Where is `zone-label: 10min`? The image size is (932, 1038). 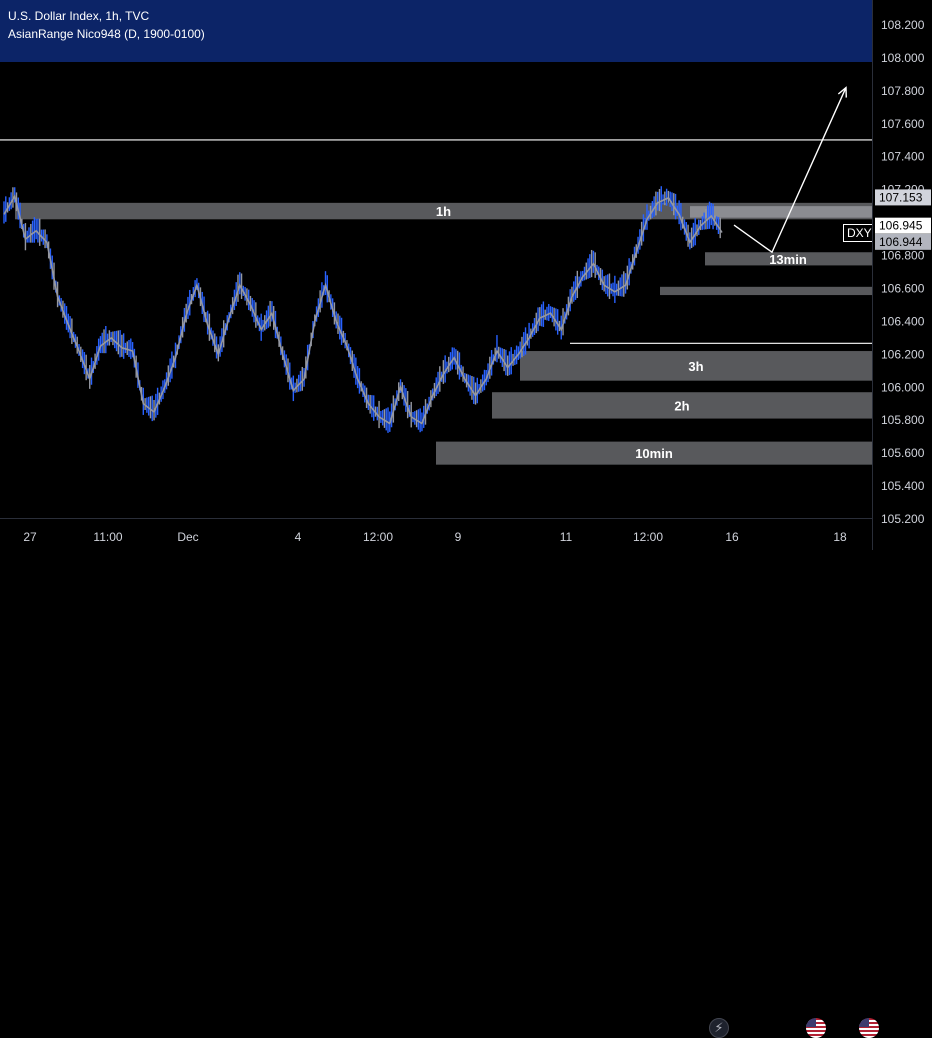 zone-label: 10min is located at coordinates (654, 453).